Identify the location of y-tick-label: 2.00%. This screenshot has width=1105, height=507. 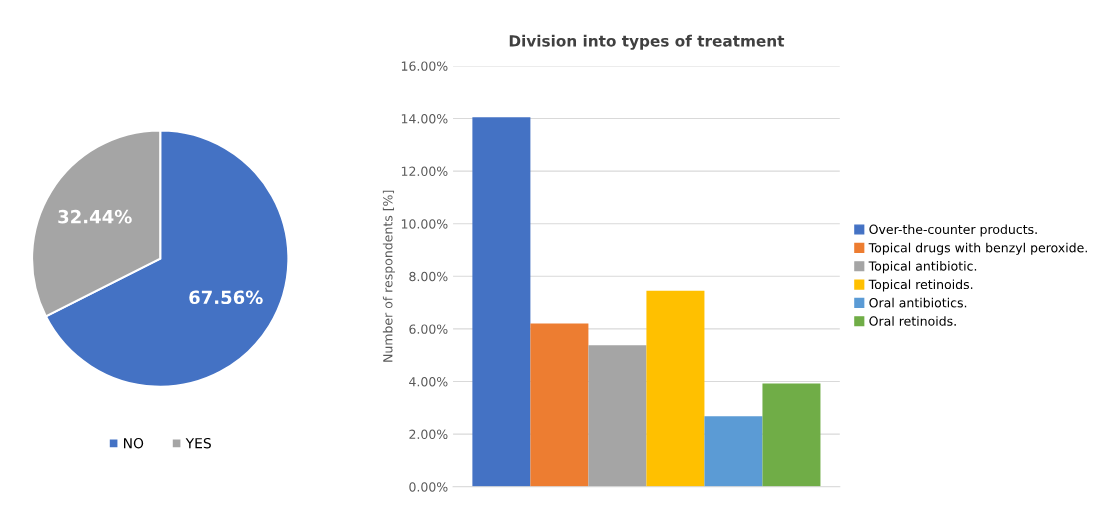
(428, 434).